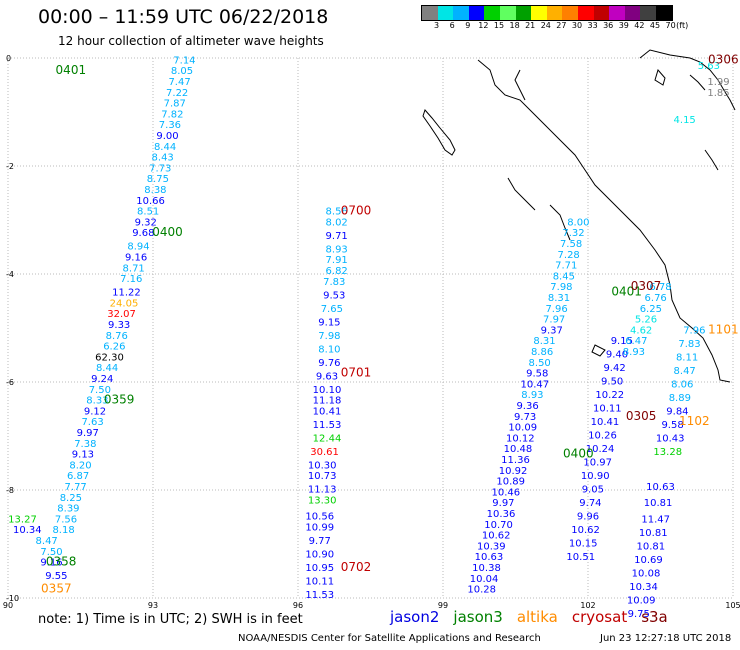  I want to click on wave-height-value: 6.78, so click(660, 287).